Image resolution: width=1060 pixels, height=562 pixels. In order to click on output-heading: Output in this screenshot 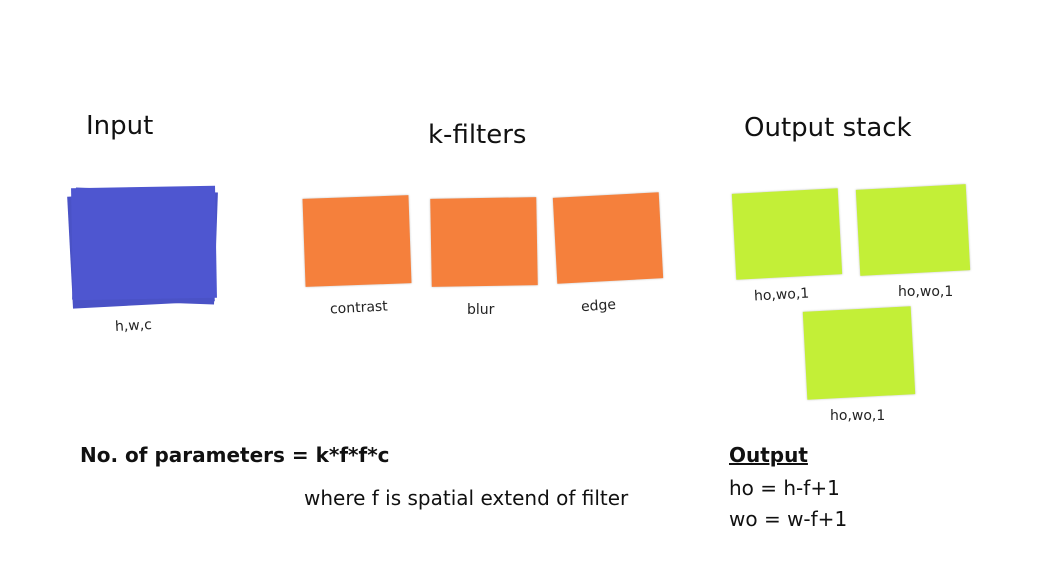, I will do `click(768, 455)`.